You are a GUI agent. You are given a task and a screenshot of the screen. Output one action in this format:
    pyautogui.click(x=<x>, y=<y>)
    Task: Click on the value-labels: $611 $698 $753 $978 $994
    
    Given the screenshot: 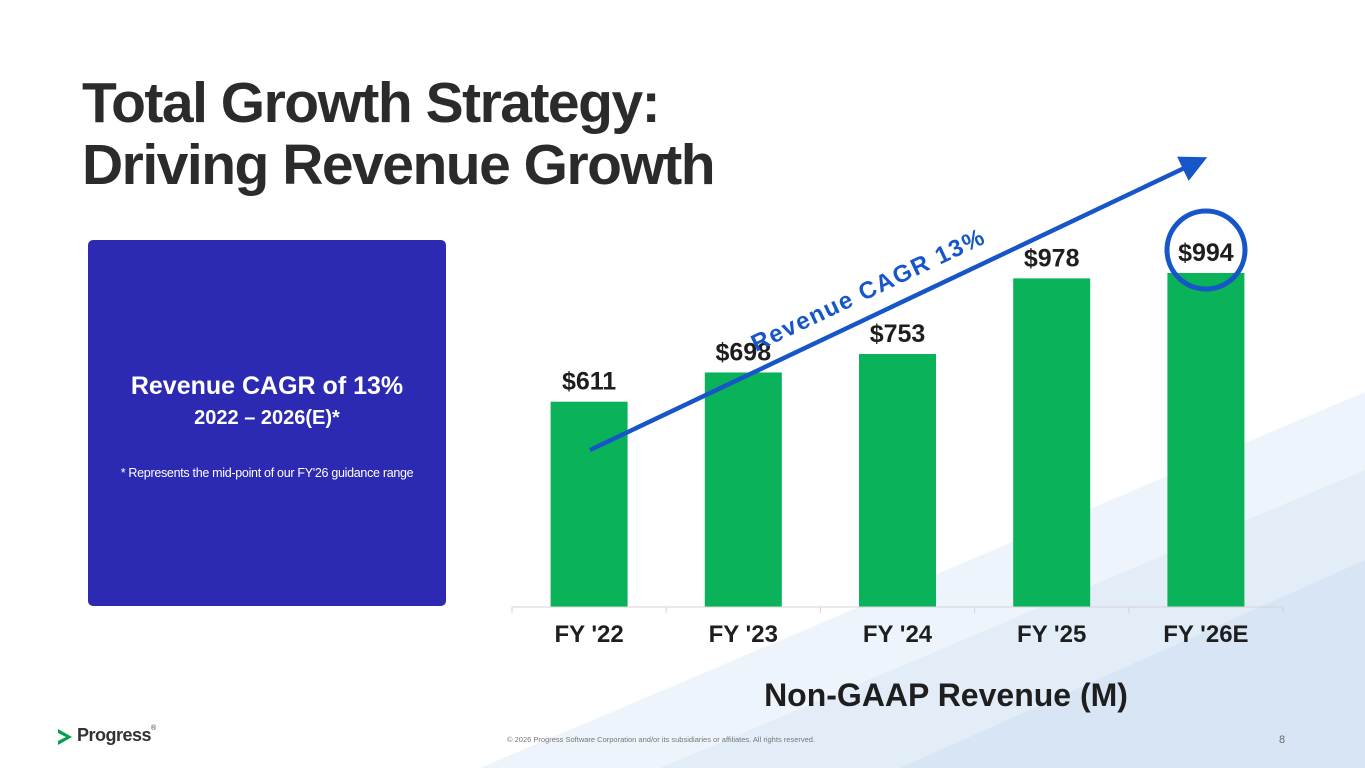 What is the action you would take?
    pyautogui.click(x=898, y=317)
    